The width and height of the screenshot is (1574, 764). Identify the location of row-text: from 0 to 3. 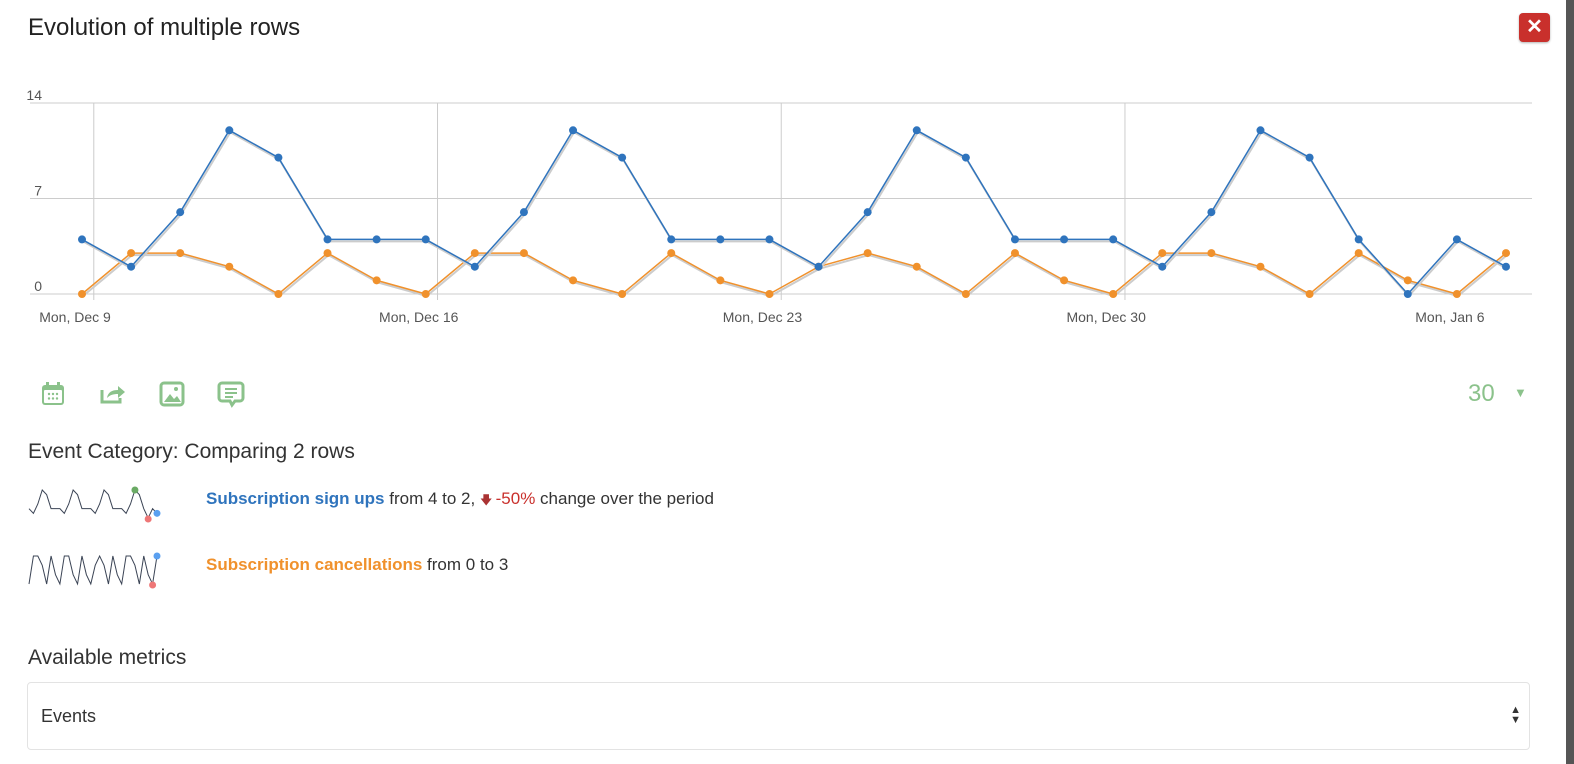
(465, 564).